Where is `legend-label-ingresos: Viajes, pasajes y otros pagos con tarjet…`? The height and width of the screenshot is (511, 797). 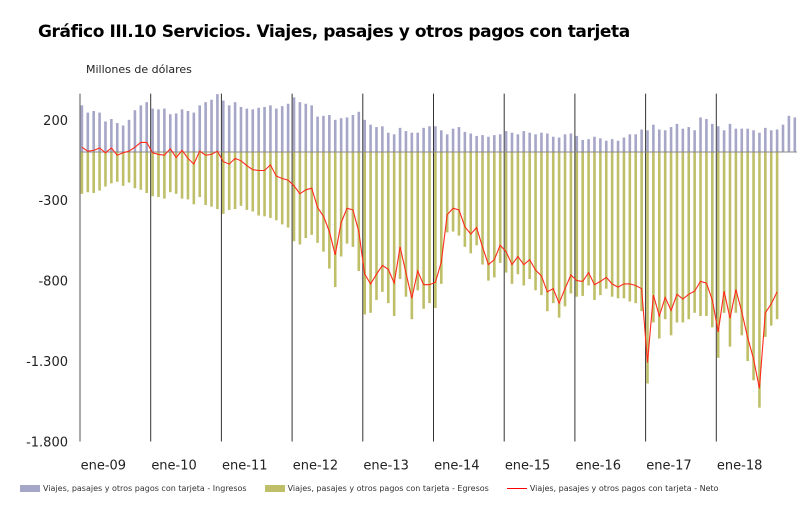
legend-label-ingresos: Viajes, pasajes y otros pagos con tarjet… is located at coordinates (145, 488).